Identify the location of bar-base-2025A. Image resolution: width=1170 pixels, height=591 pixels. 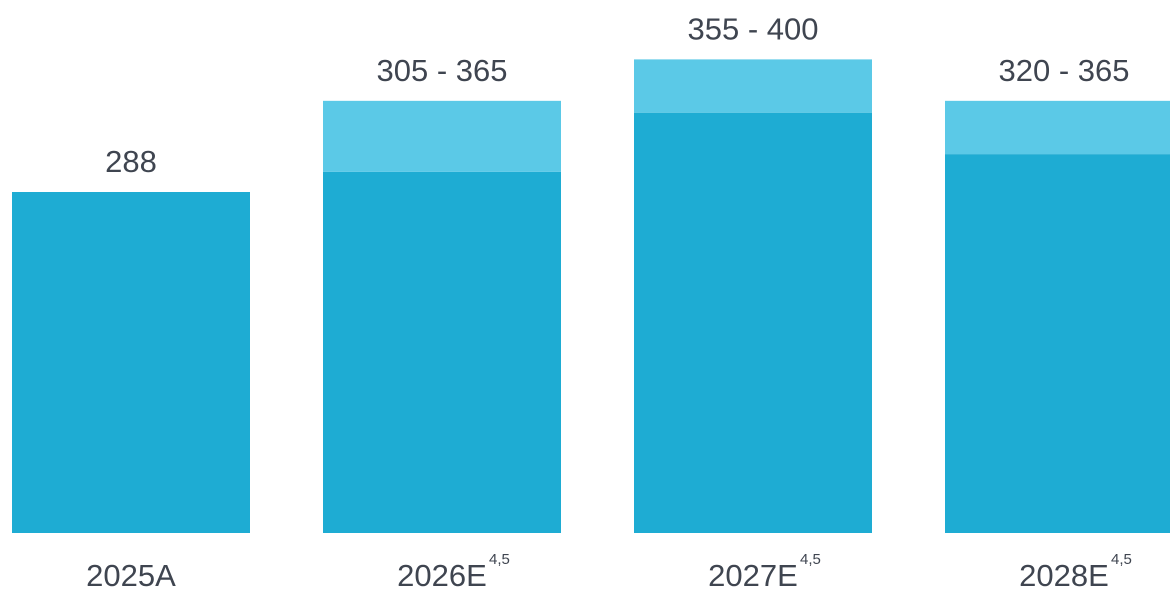
(131, 362).